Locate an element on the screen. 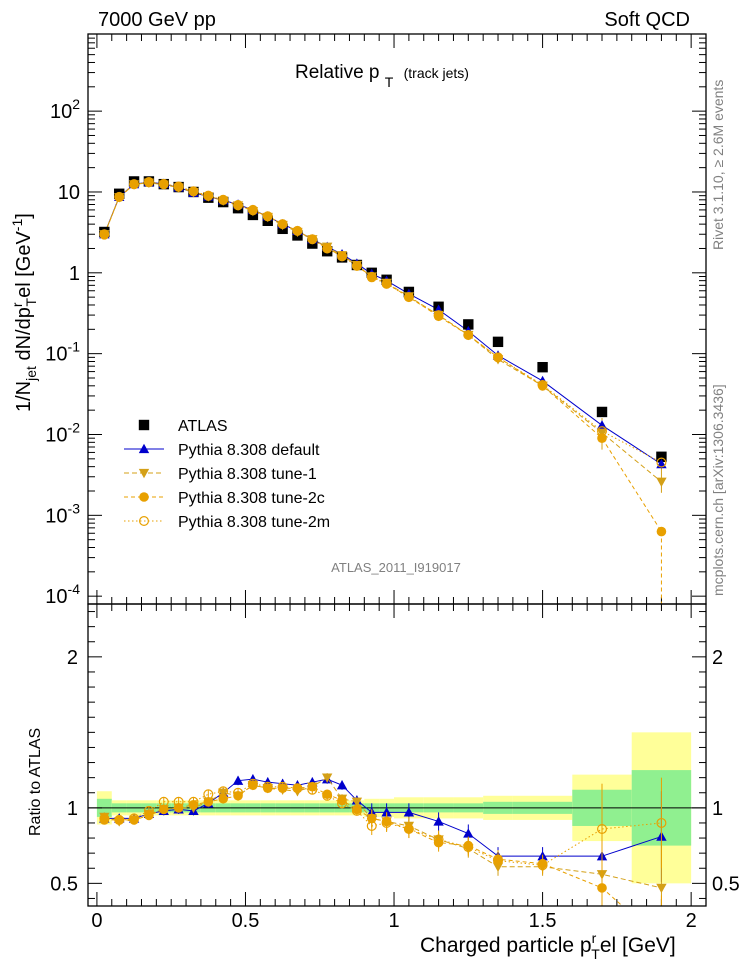 This screenshot has height=972, width=746. top-ytick-label: 10⁻³ is located at coordinates (62, 513).